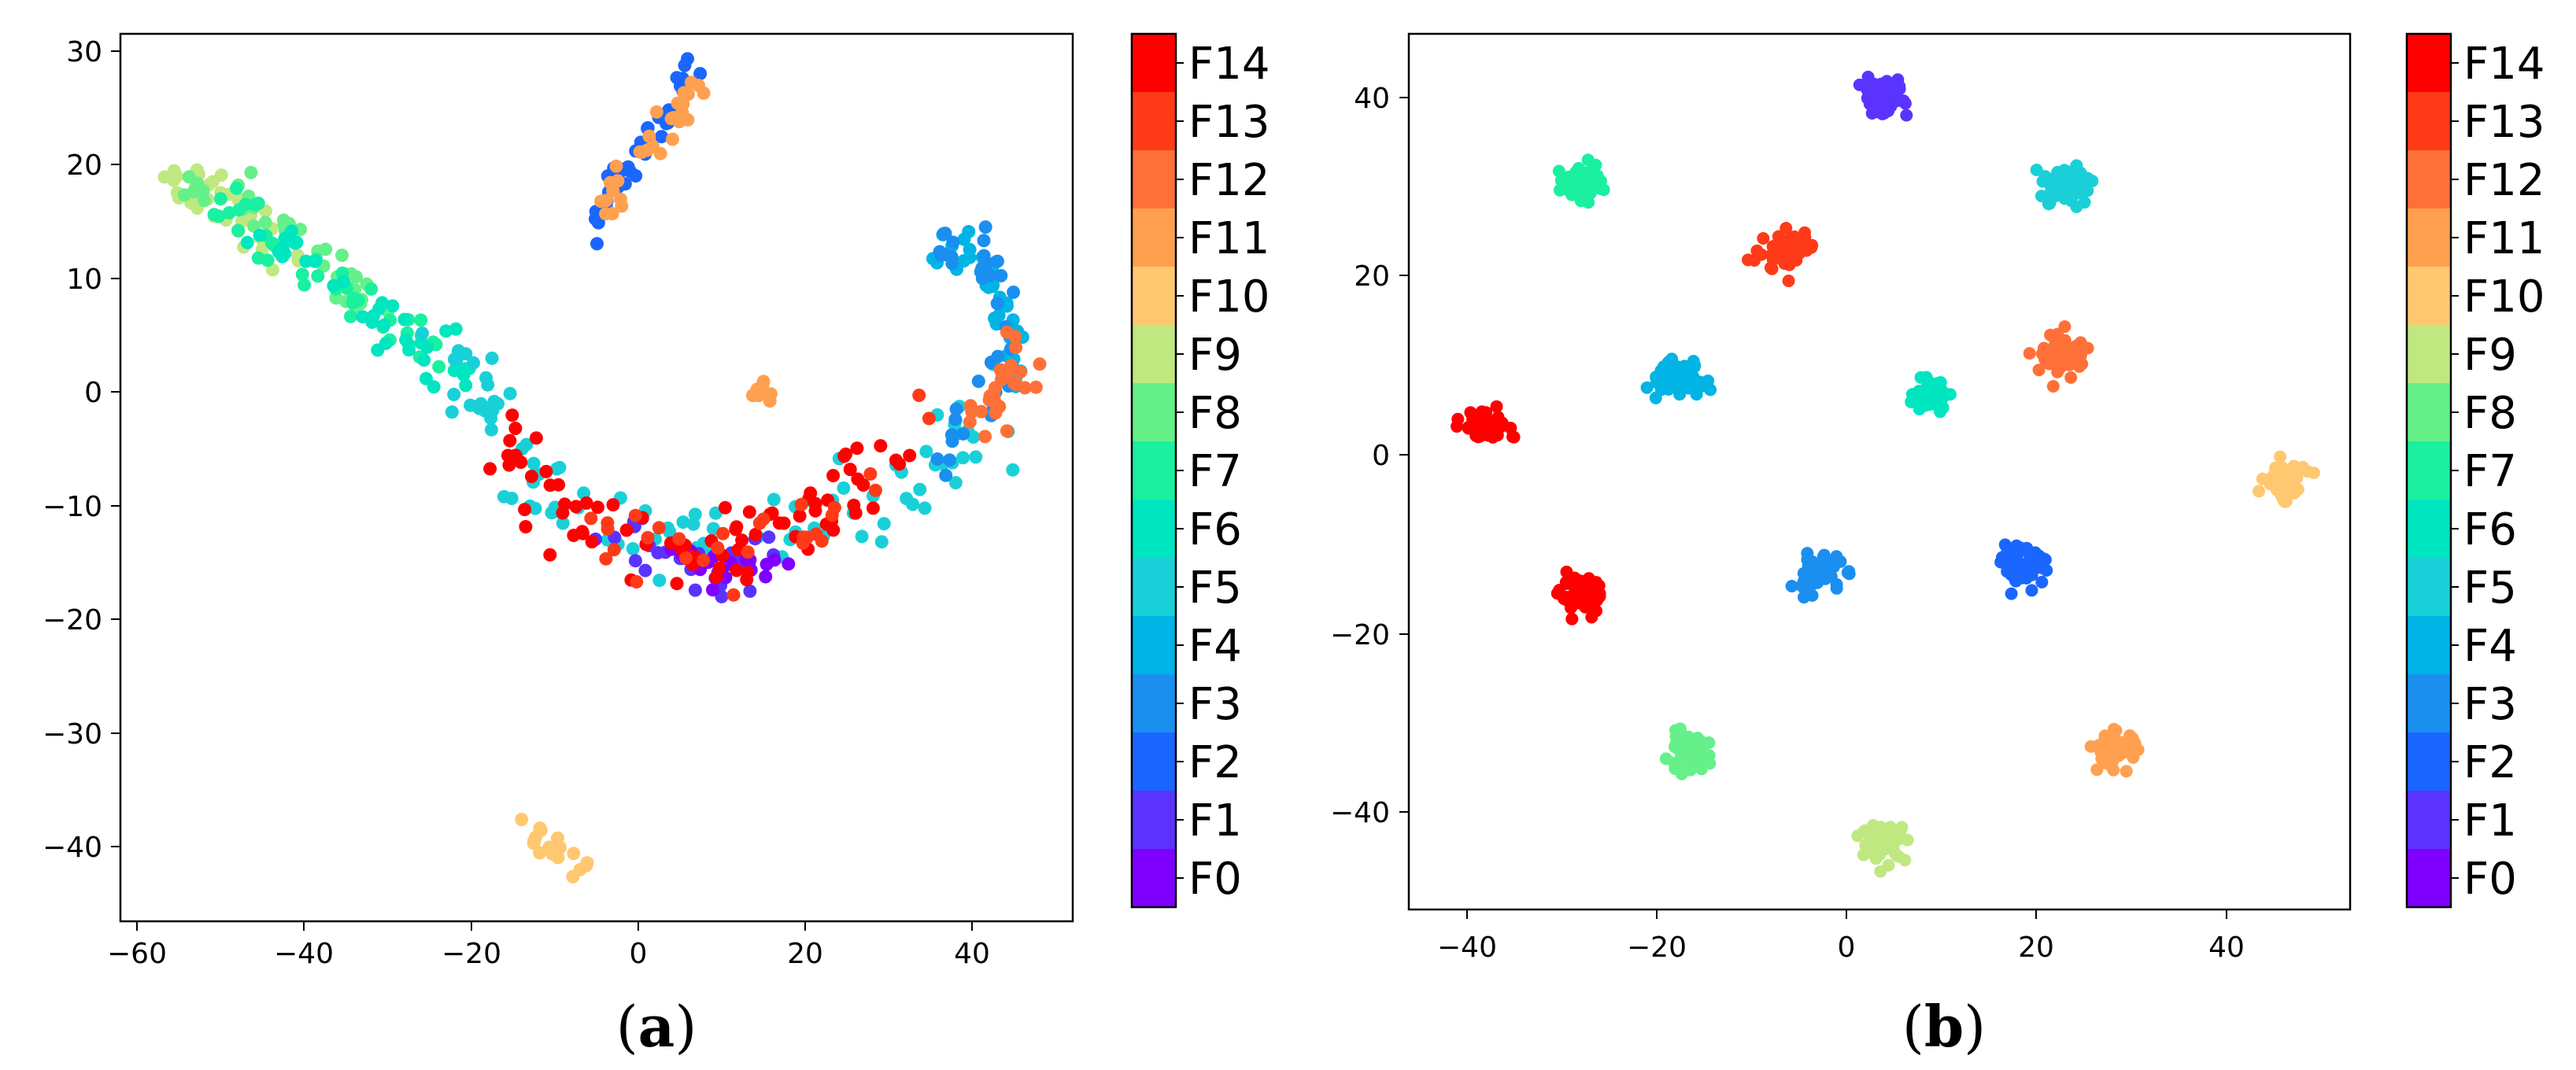 This screenshot has height=1070, width=2576. What do you see at coordinates (1229, 297) in the screenshot?
I see `colorbar-label-f10: F10` at bounding box center [1229, 297].